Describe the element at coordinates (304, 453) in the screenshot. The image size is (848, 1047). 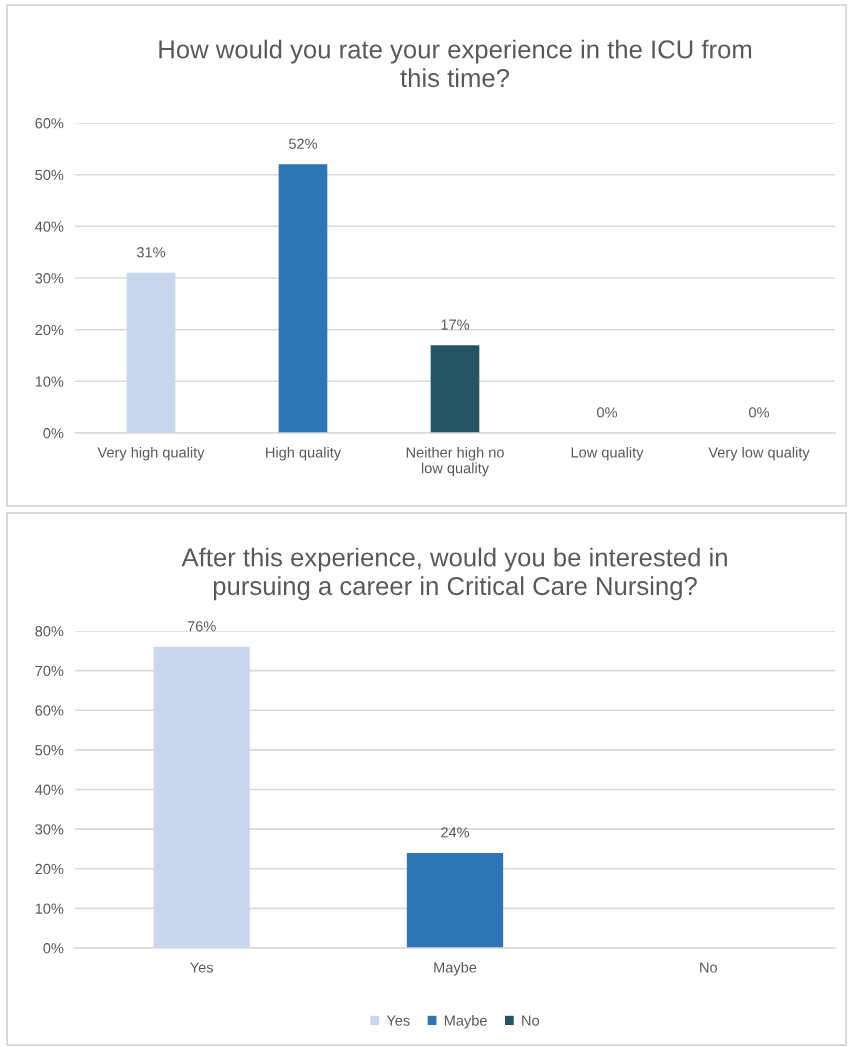
I see `x-tick-label: High quality` at that location.